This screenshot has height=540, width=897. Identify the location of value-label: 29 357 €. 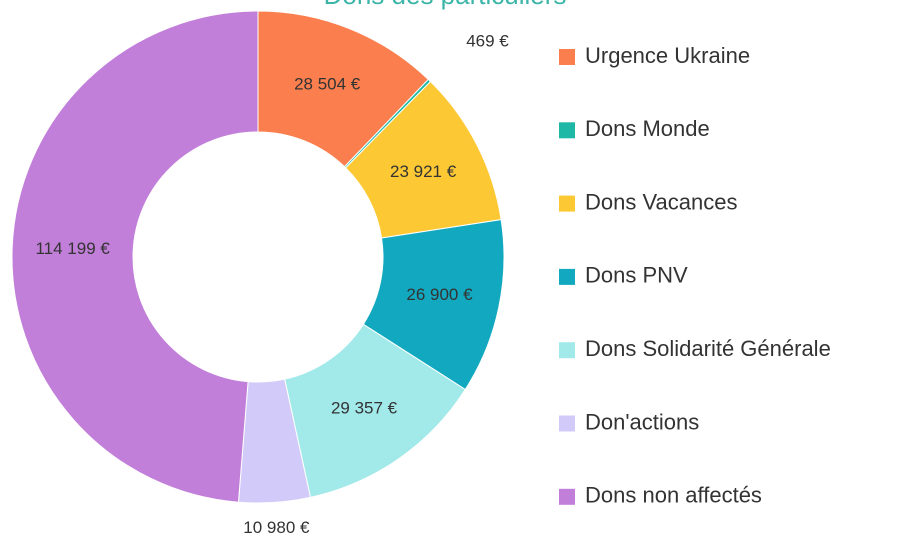
(364, 408).